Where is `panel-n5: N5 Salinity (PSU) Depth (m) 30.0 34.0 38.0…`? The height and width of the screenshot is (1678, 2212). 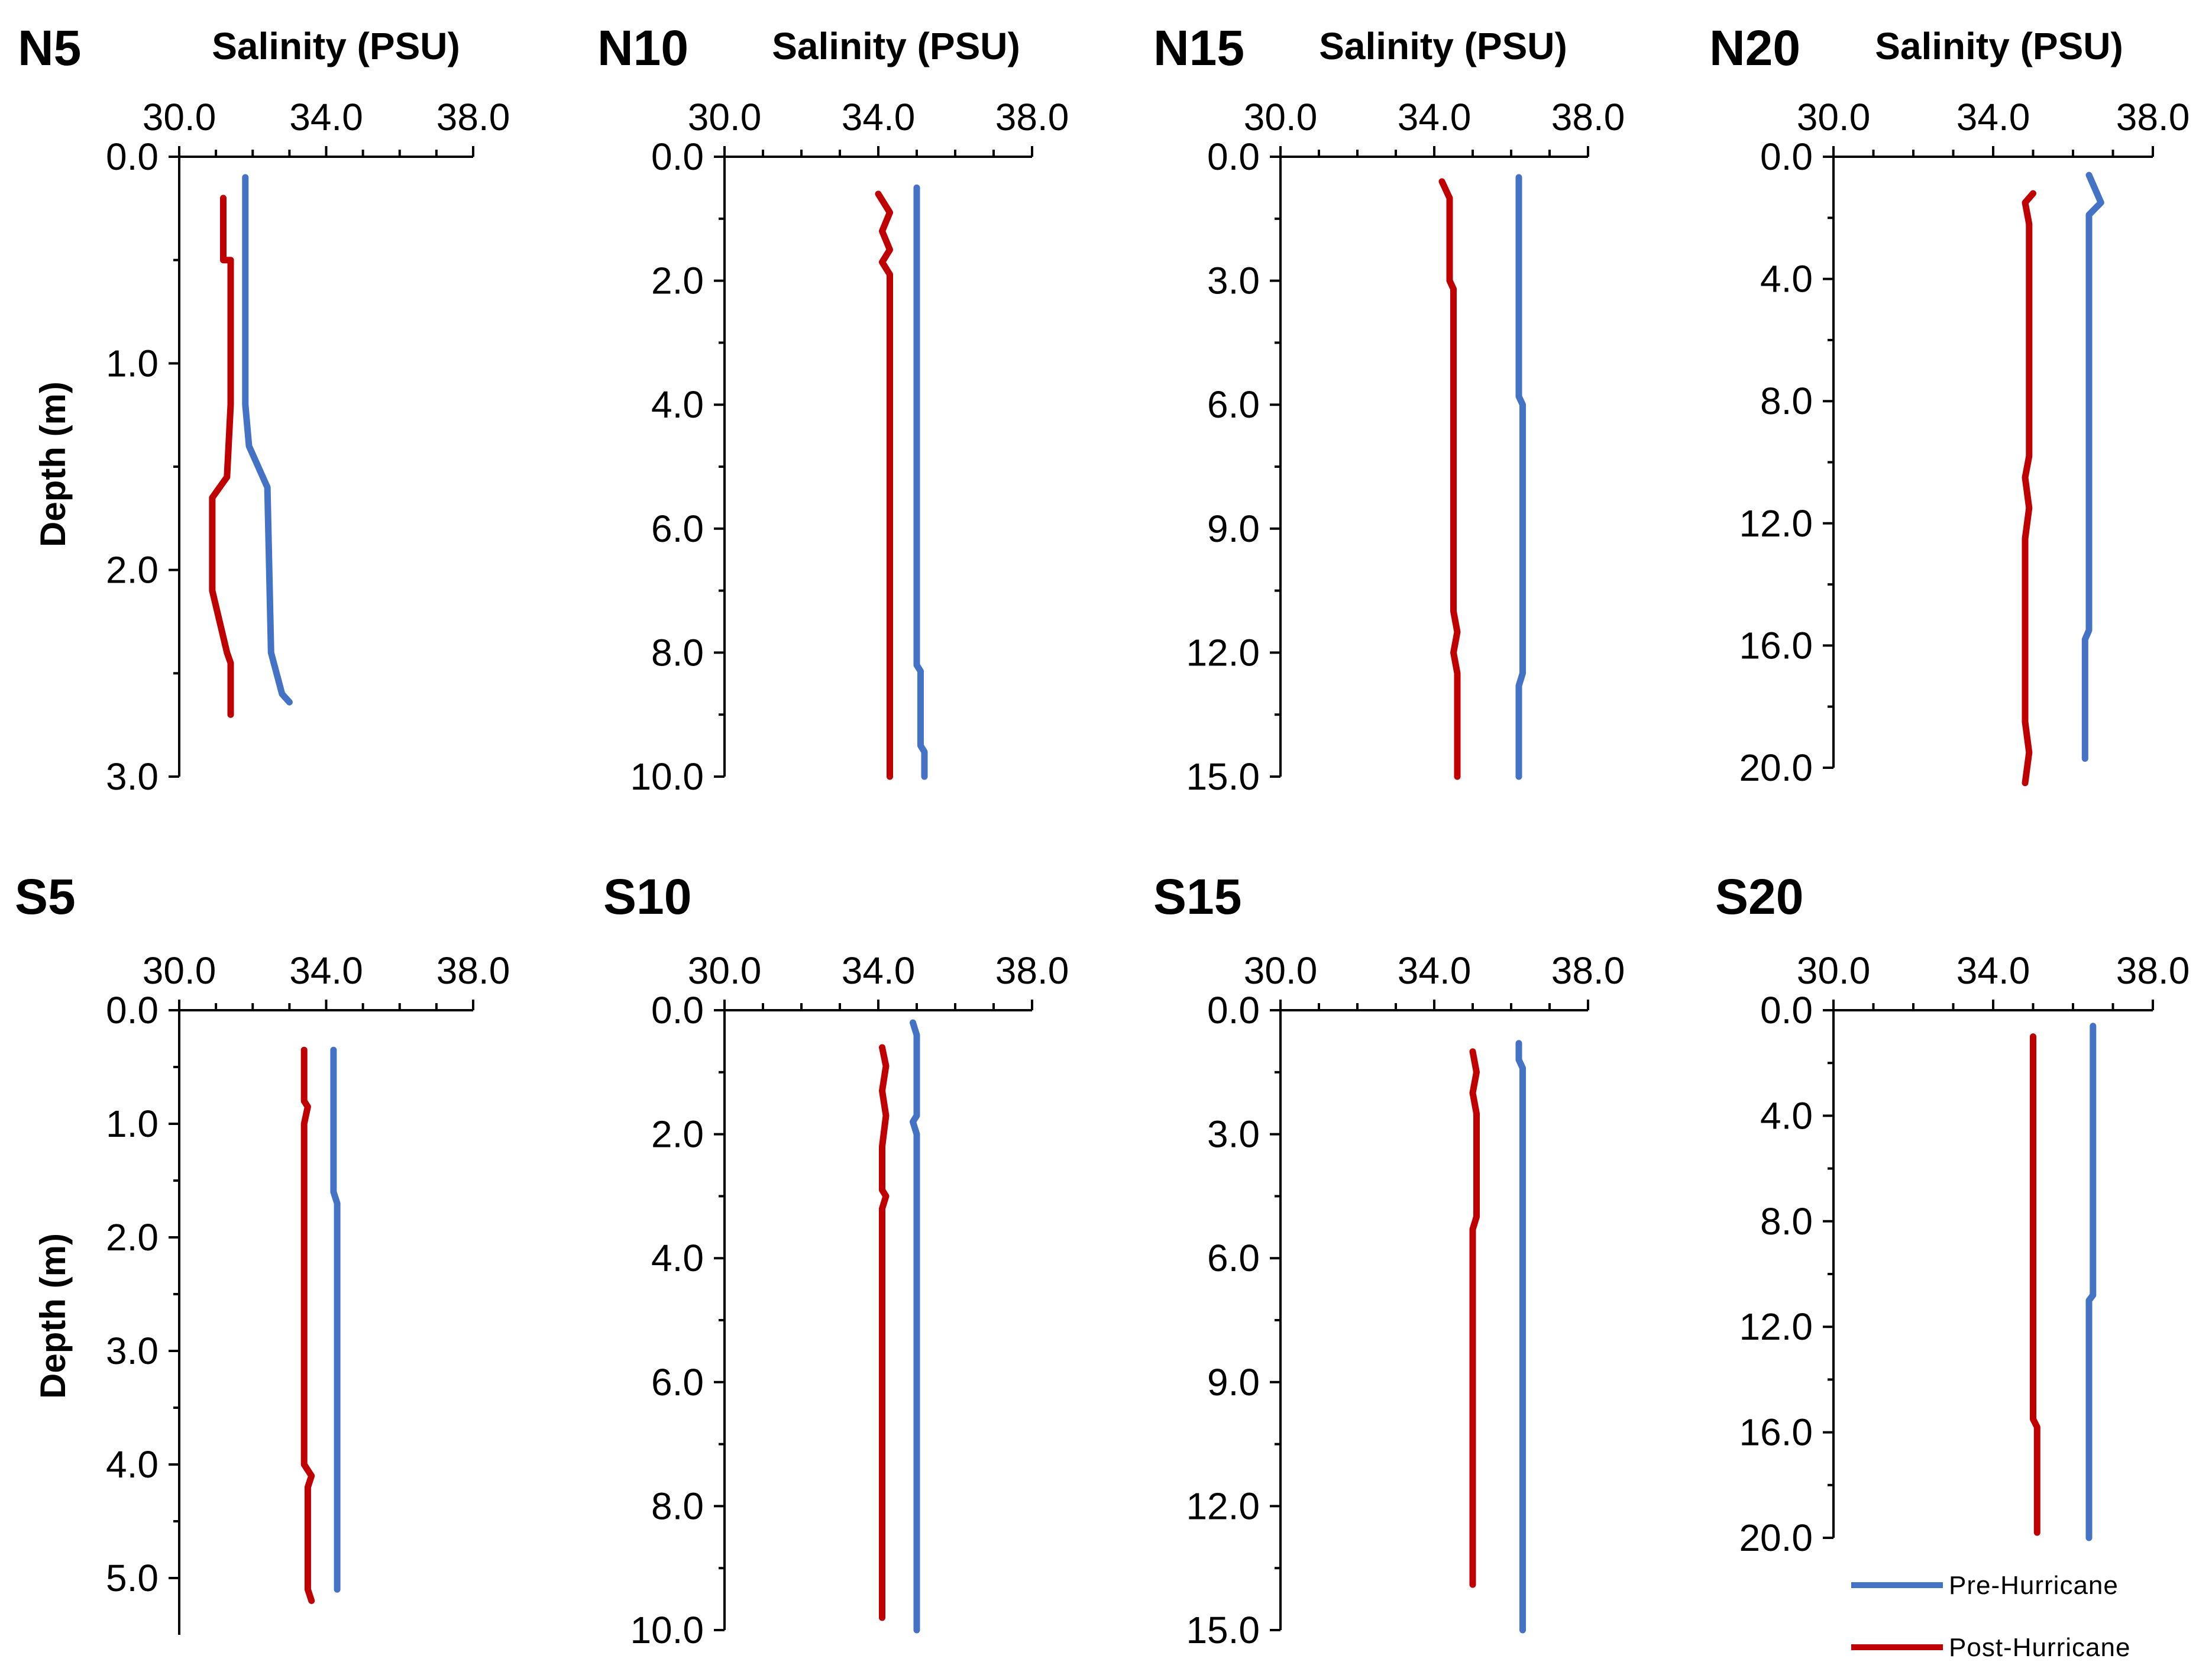 panel-n5: N5 Salinity (PSU) Depth (m) 30.0 34.0 38.0… is located at coordinates (264, 409).